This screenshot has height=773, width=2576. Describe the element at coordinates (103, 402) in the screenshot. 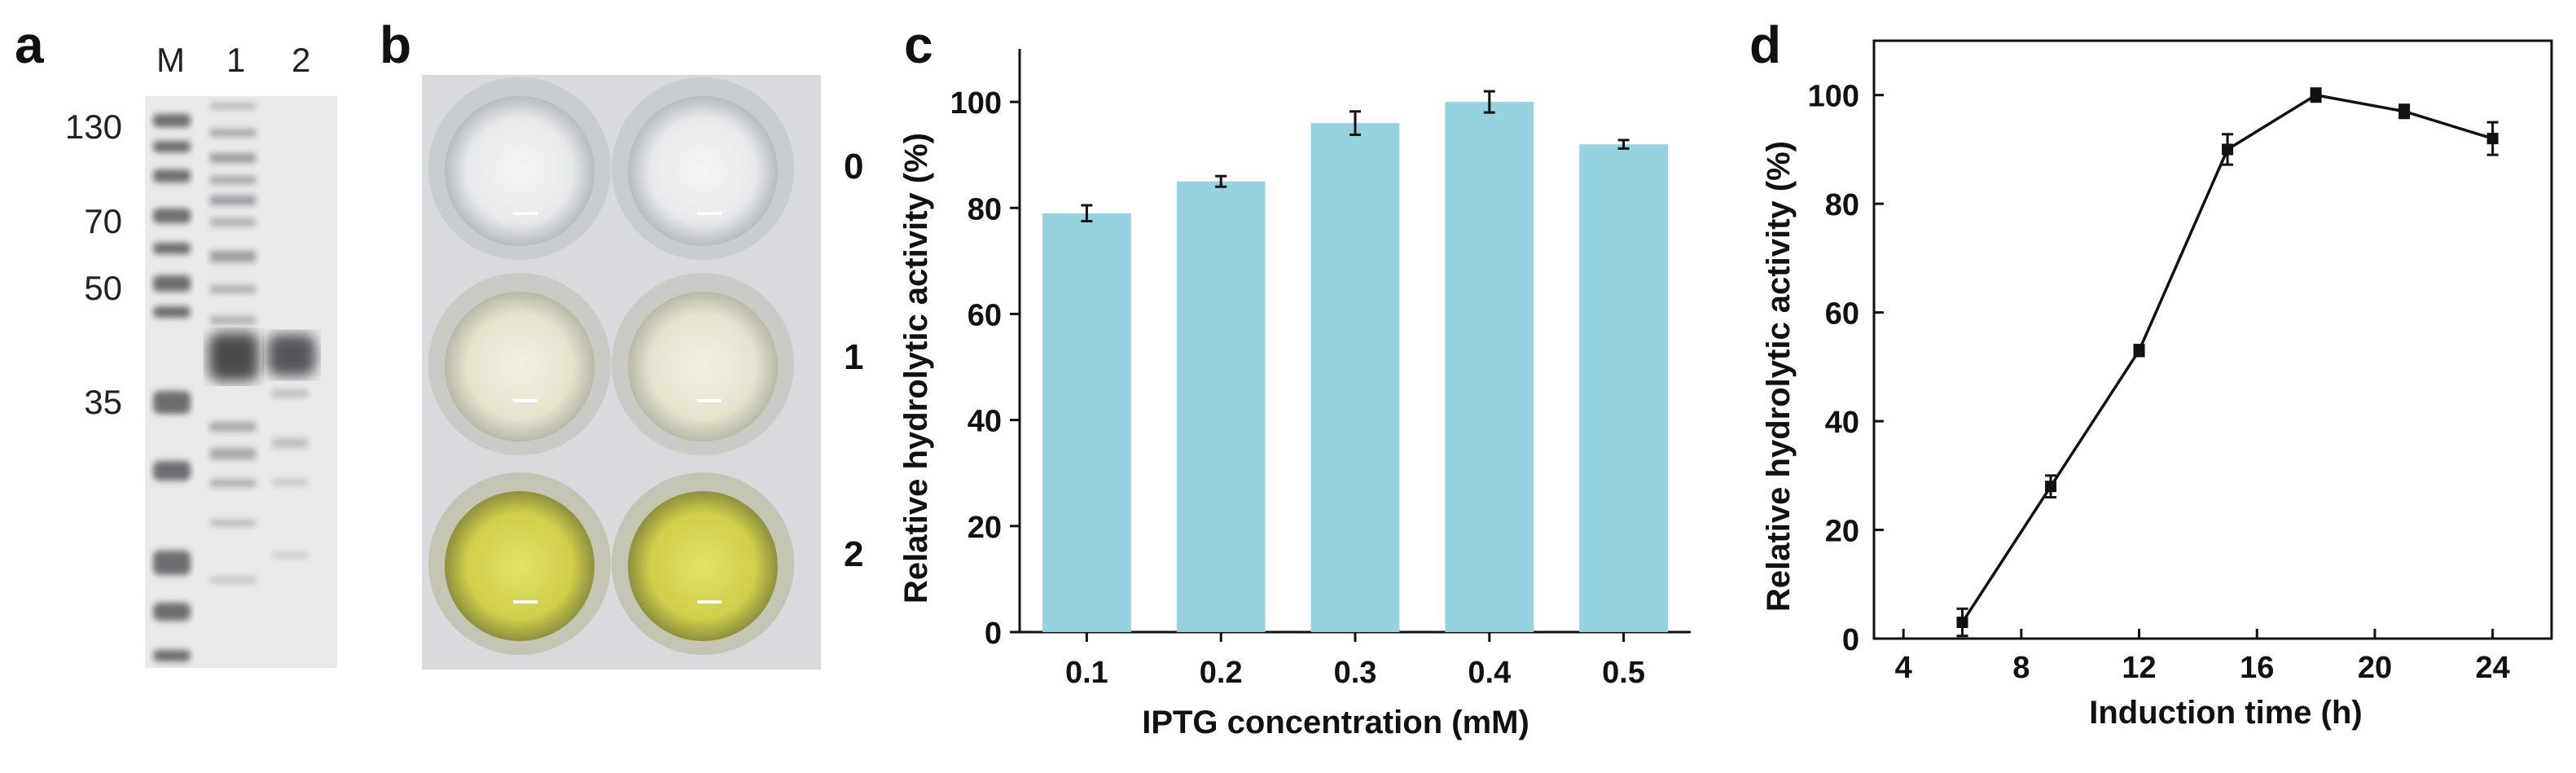

I see `gel-marker-35: 35` at that location.